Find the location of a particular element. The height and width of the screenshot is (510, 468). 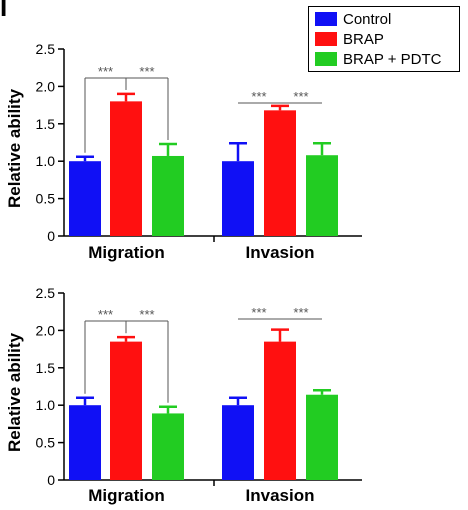

legend-item-brap-pdtc: BRAP + PDTC is located at coordinates (378, 59).